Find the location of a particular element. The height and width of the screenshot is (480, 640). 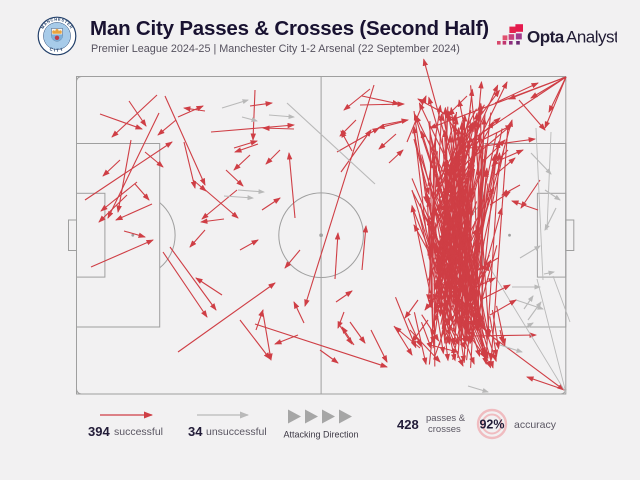

svg-text: 394 is located at coordinates (99, 431).